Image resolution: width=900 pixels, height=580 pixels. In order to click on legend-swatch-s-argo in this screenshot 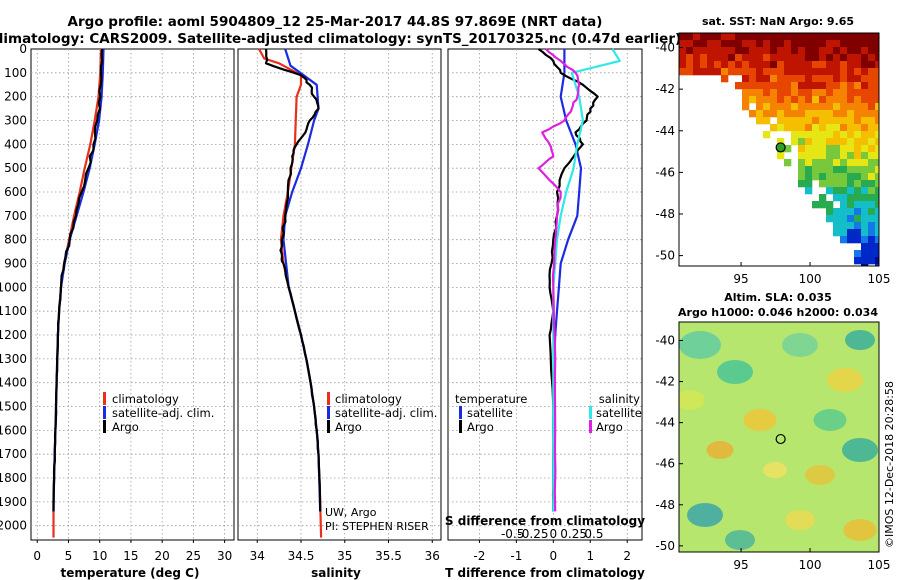, I will do `click(590, 426)`.